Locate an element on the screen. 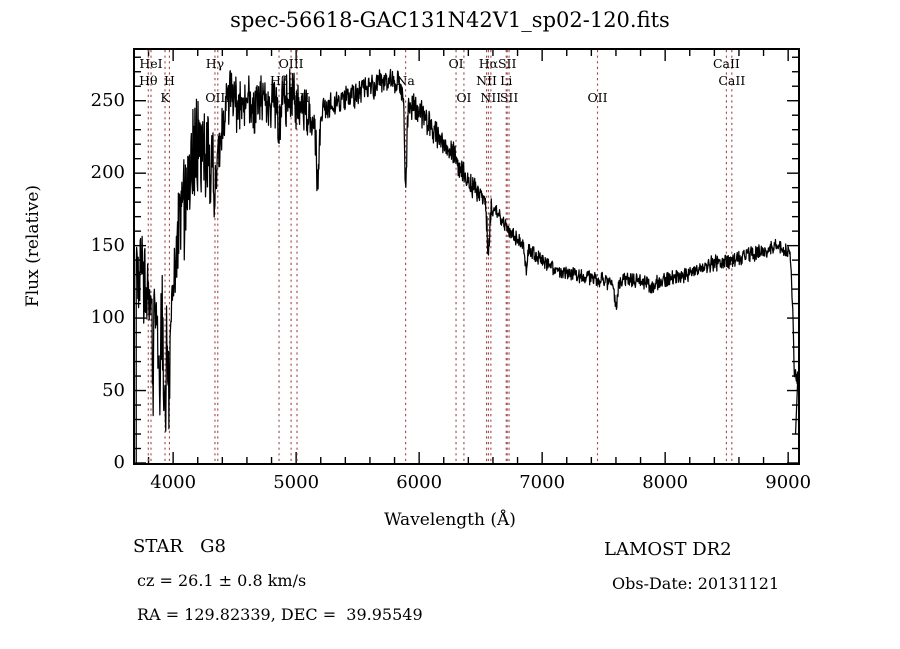 The height and width of the screenshot is (649, 900). y-tick-label: 100 is located at coordinates (107, 318).